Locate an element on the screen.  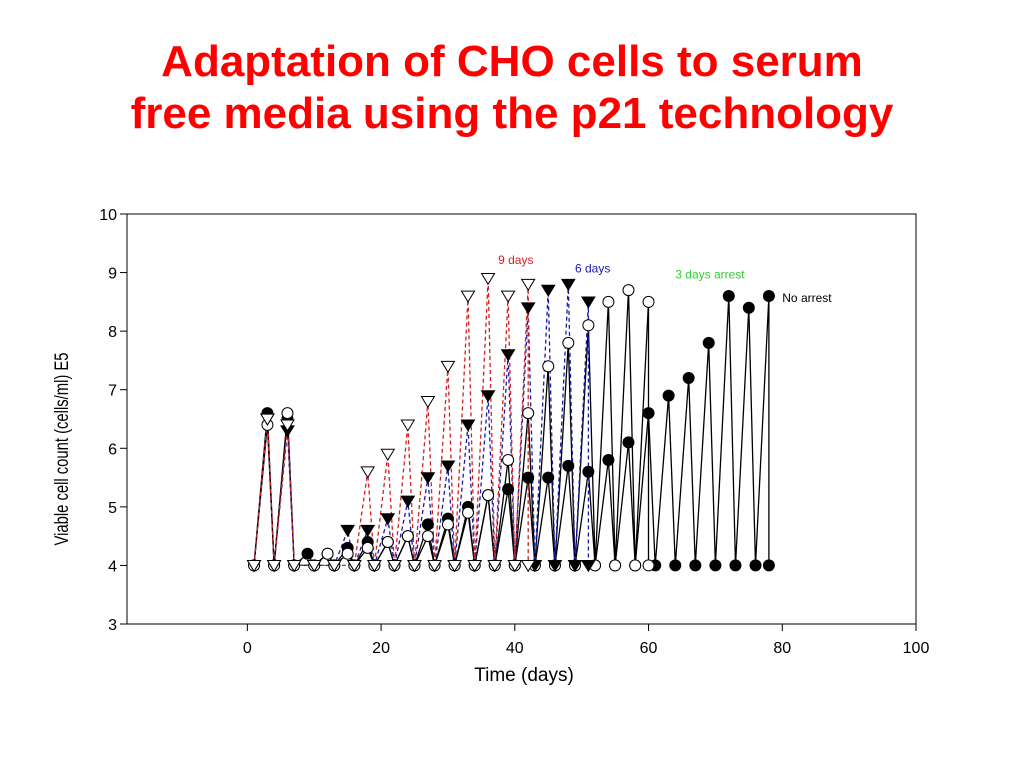
title-line-2: free media using the p21 technology is located at coordinates (512, 113).